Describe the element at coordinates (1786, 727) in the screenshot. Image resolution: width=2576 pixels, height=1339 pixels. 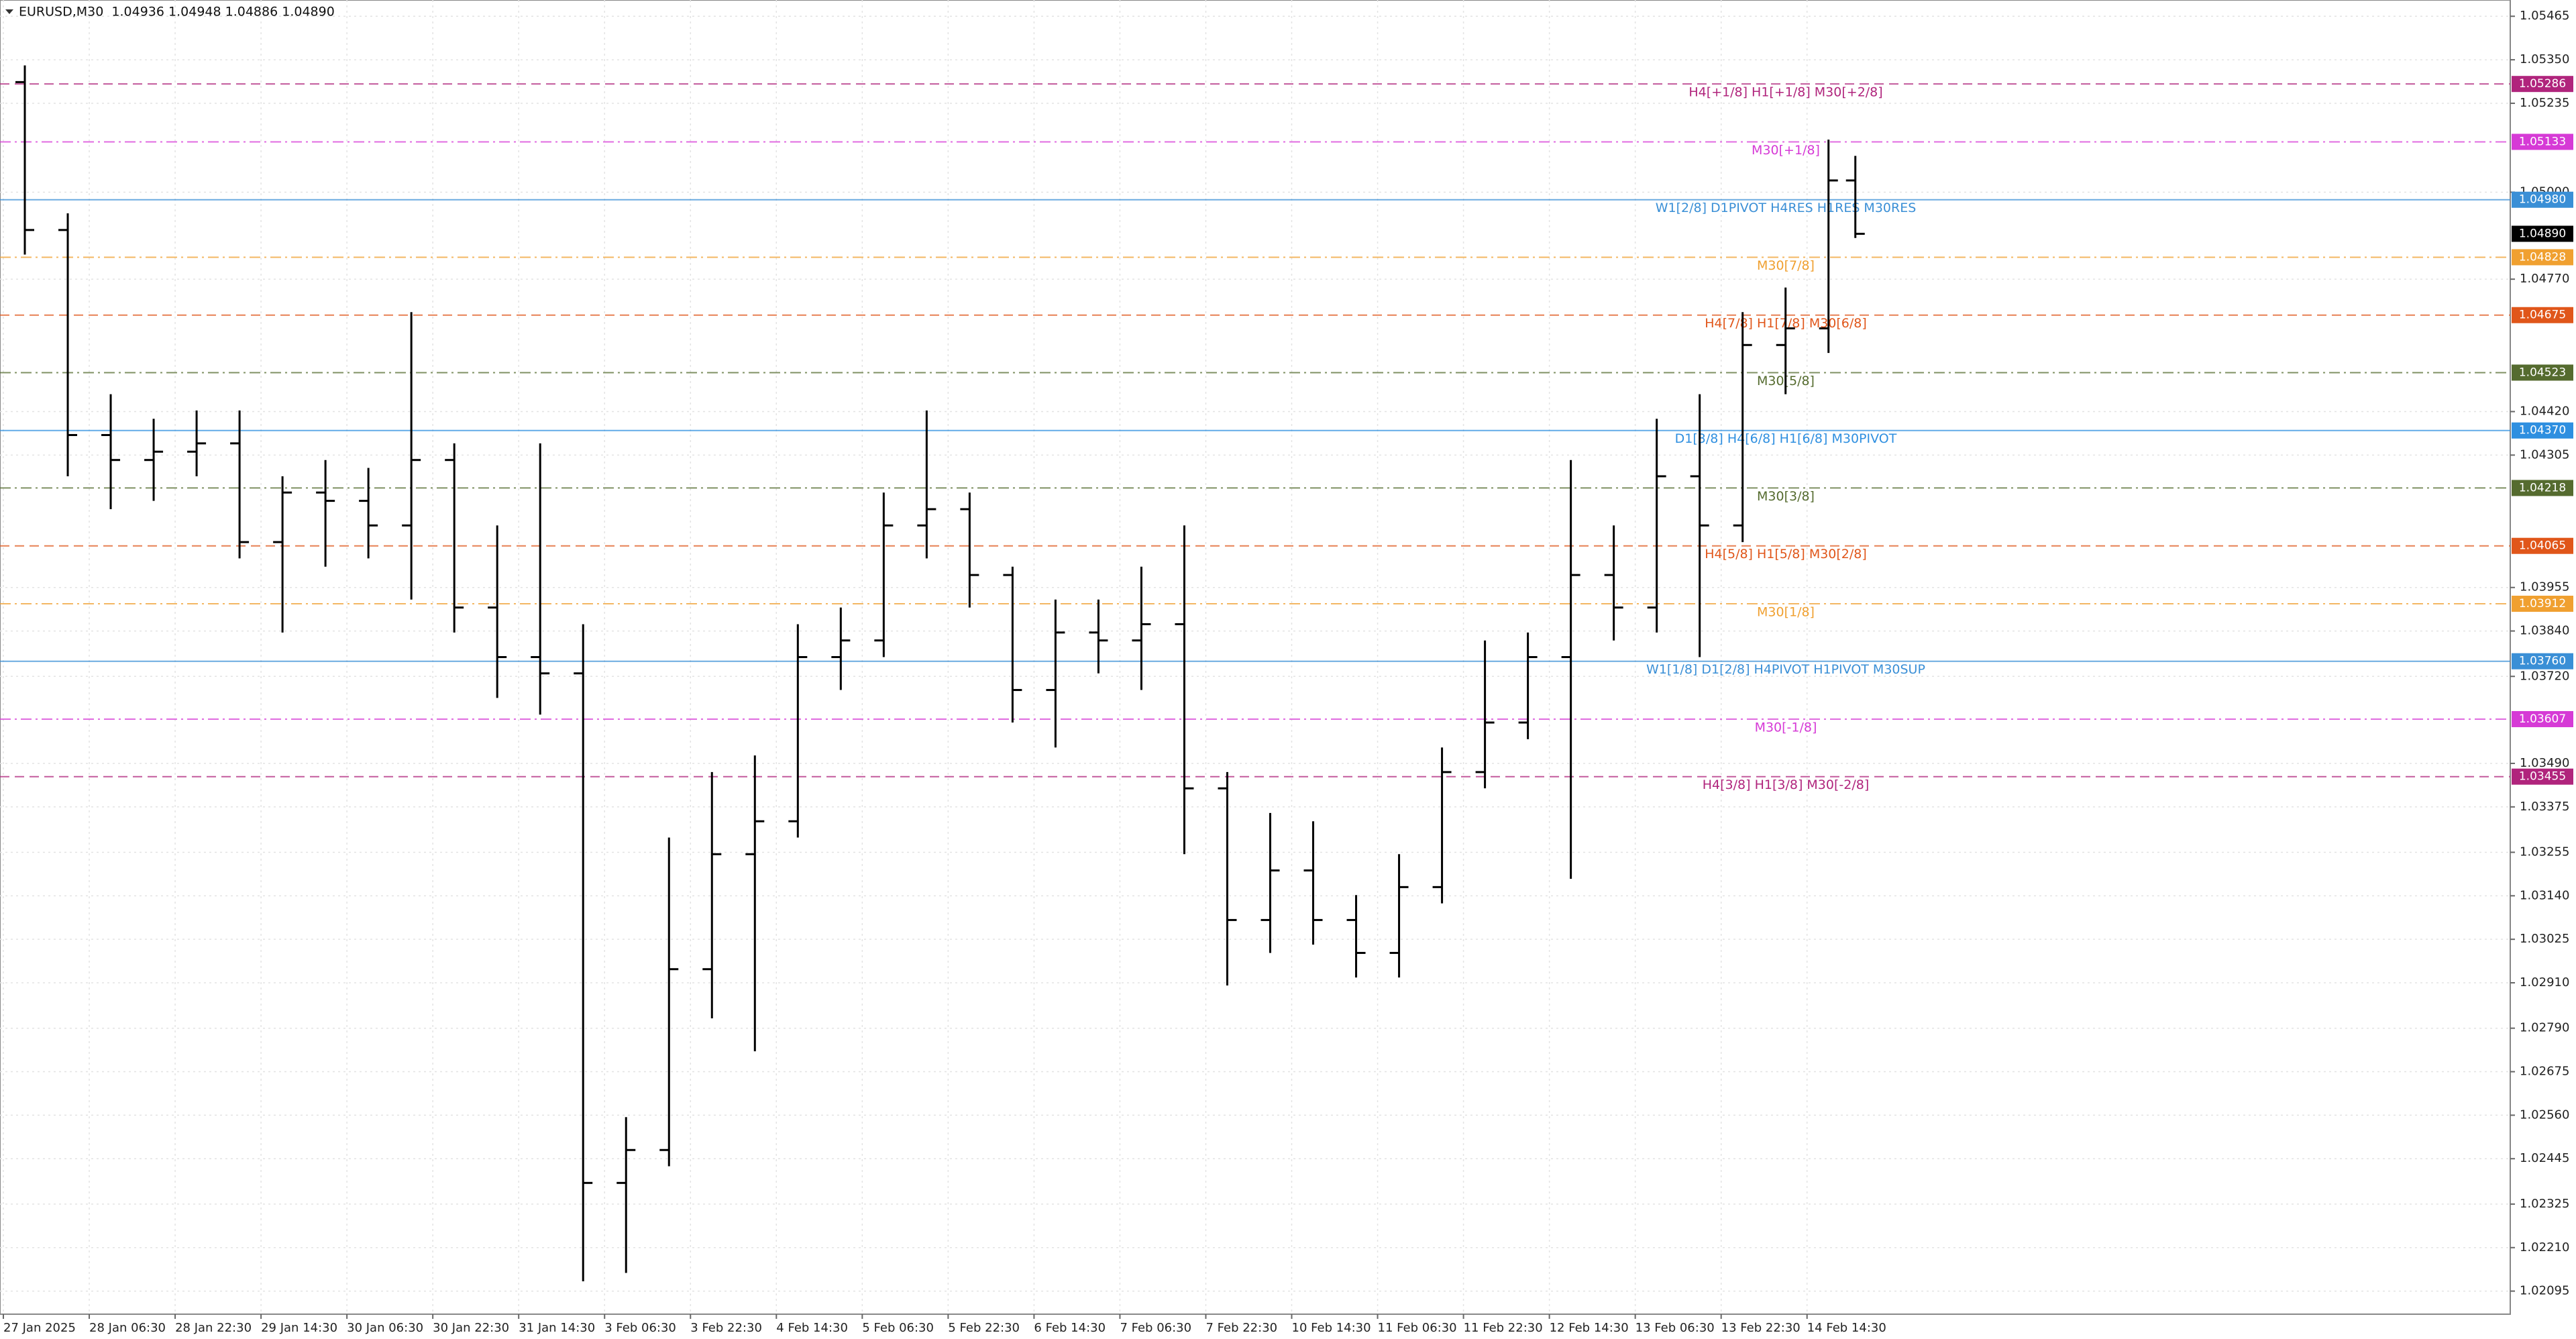
I see `level-label: M30[-1/8]` at that location.